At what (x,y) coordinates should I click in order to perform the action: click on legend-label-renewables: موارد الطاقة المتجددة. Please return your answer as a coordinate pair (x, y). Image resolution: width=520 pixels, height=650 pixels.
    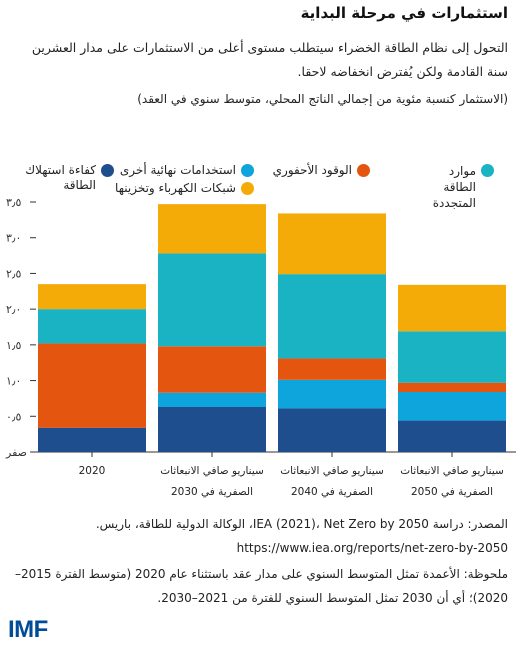
    Looking at the image, I should click on (454, 187).